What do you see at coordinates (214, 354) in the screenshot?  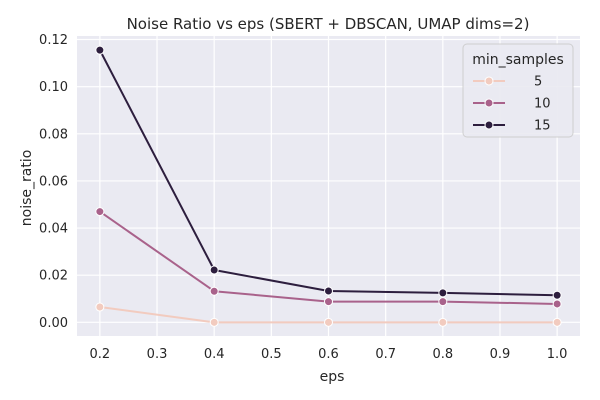 I see `x-tick-label: 0.4` at bounding box center [214, 354].